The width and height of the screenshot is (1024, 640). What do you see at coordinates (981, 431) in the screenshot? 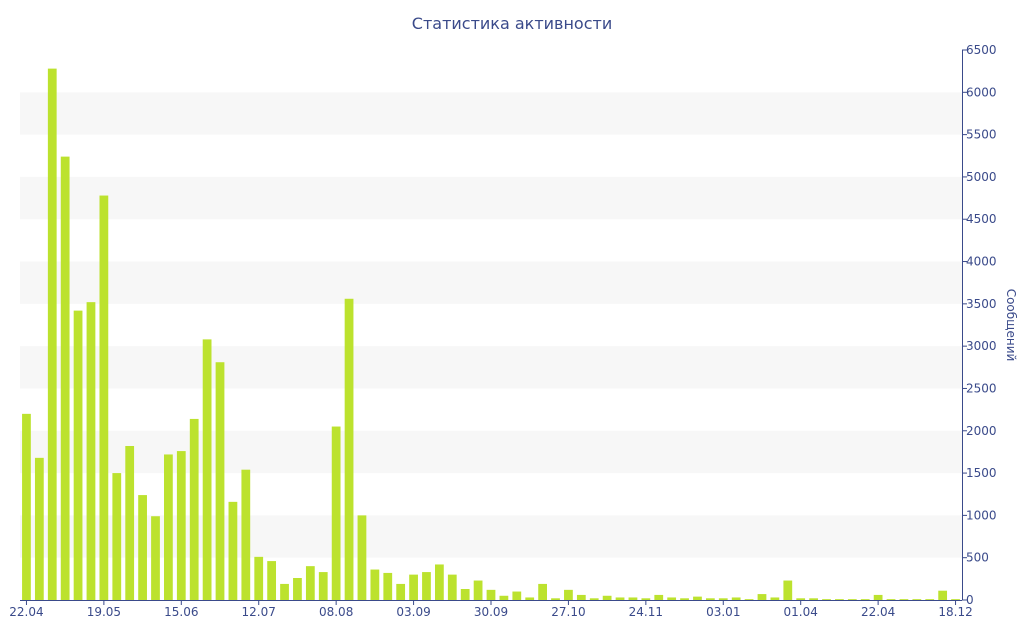
I see `y-tick-label: 2000` at bounding box center [981, 431].